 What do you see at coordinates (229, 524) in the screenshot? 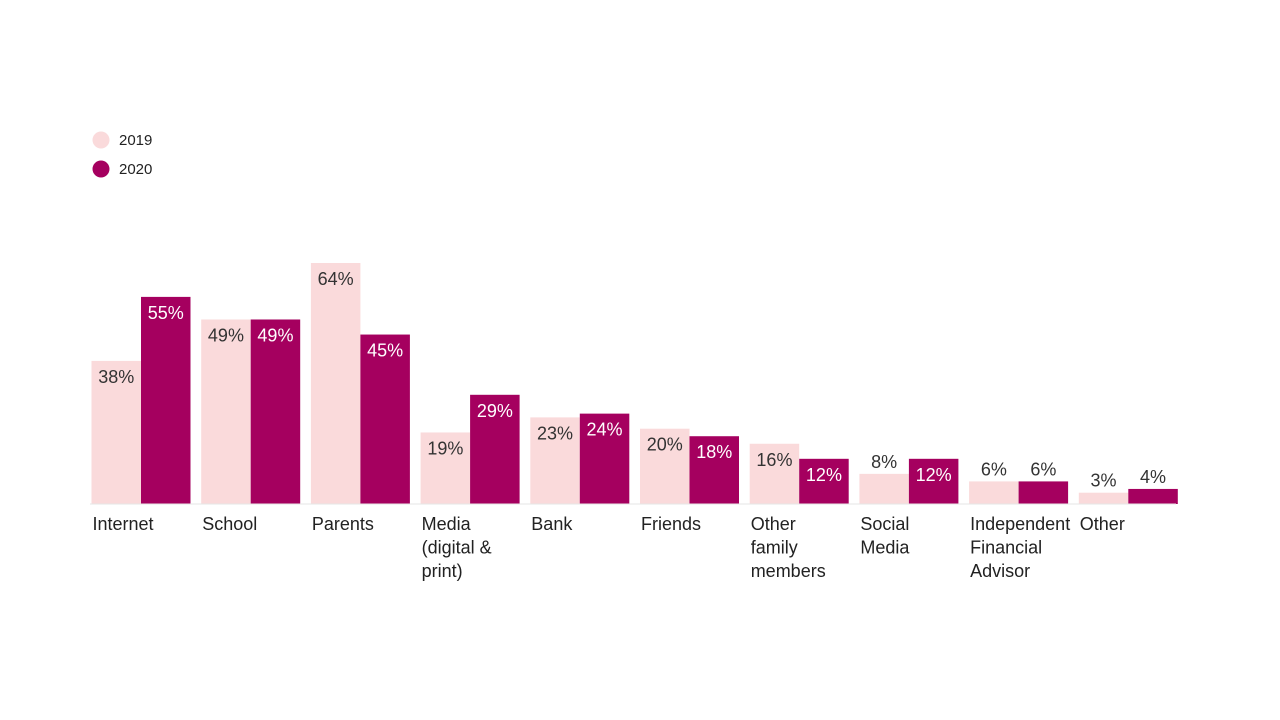
I see `category-label-school: School` at bounding box center [229, 524].